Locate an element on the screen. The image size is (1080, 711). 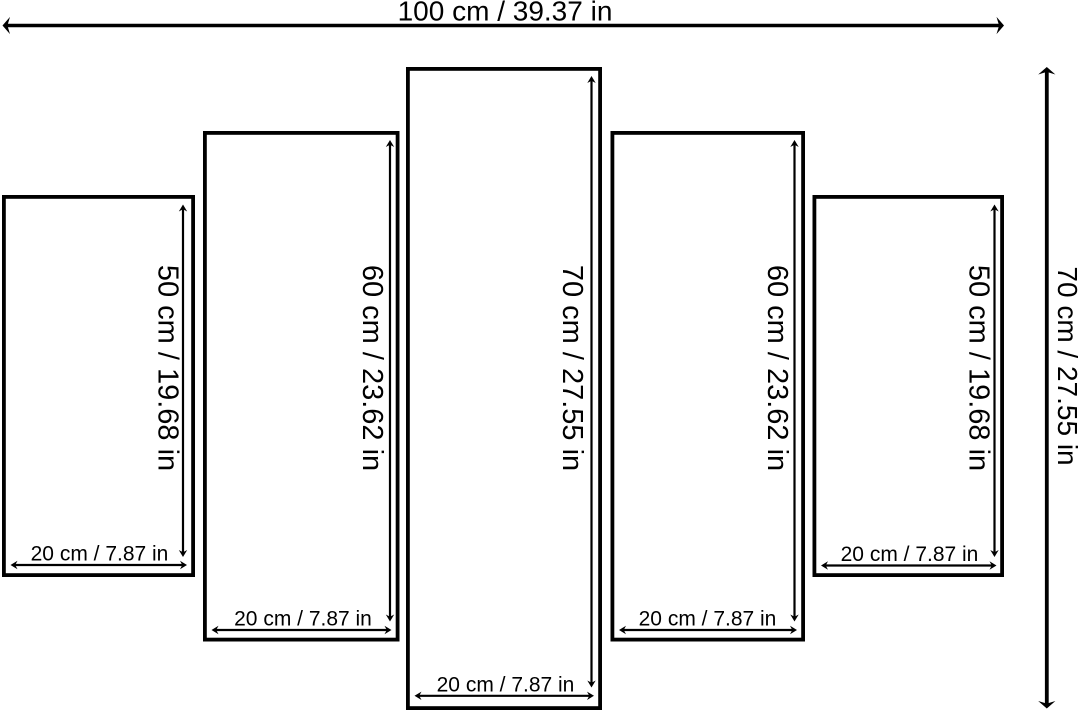
svg-text: 100 cm / 39.37 in is located at coordinates (505, 13).